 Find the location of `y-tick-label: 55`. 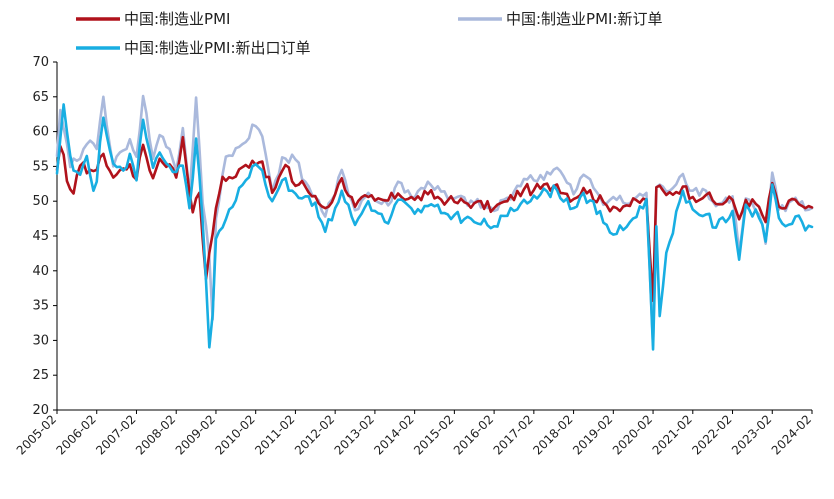

y-tick-label: 55 is located at coordinates (40, 166).